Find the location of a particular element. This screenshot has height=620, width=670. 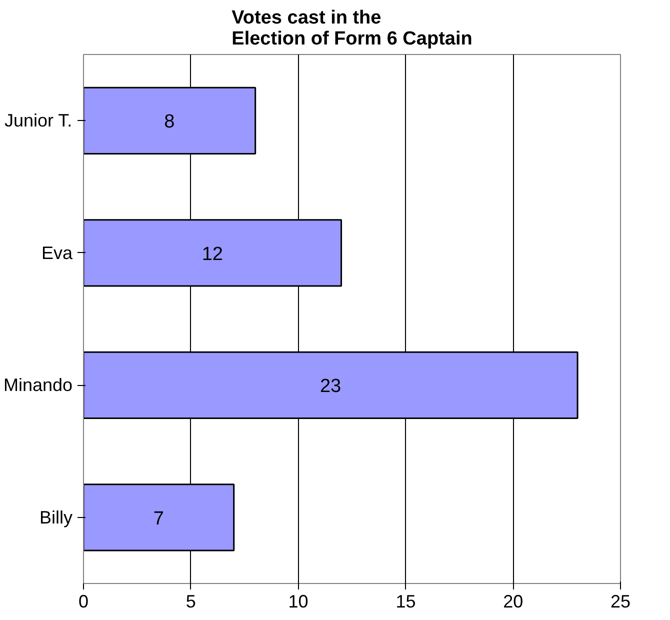

data-label: 12 is located at coordinates (212, 254).